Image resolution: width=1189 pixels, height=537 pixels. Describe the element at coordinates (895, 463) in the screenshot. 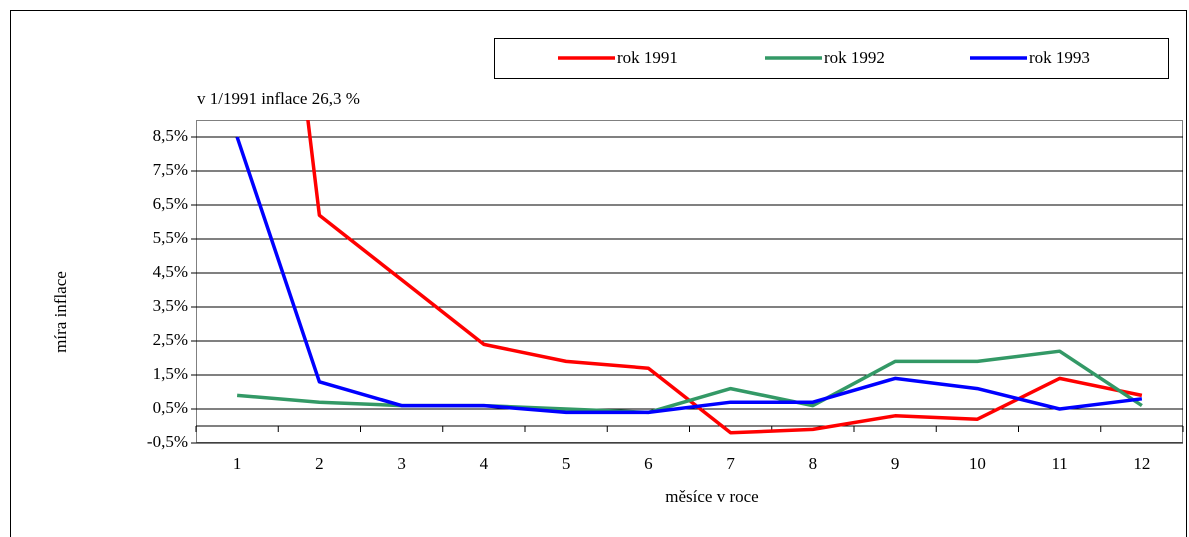

I see `x-tick-label: 9` at that location.